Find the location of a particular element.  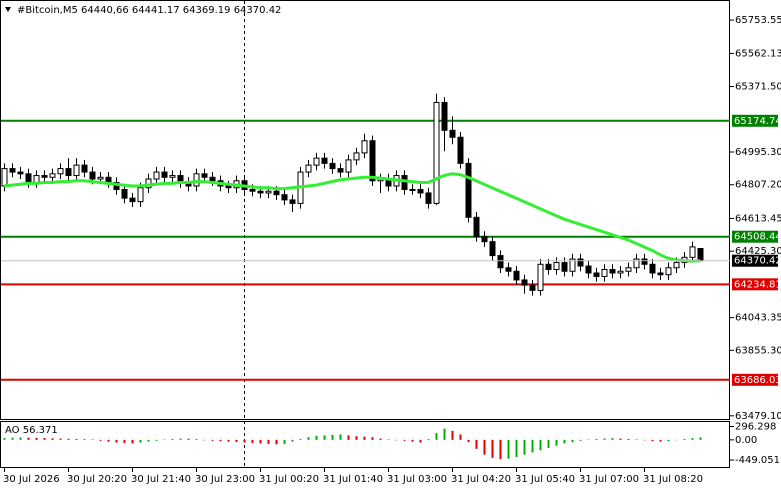

x-tick-label: 30 Jul 23:00 is located at coordinates (225, 479).